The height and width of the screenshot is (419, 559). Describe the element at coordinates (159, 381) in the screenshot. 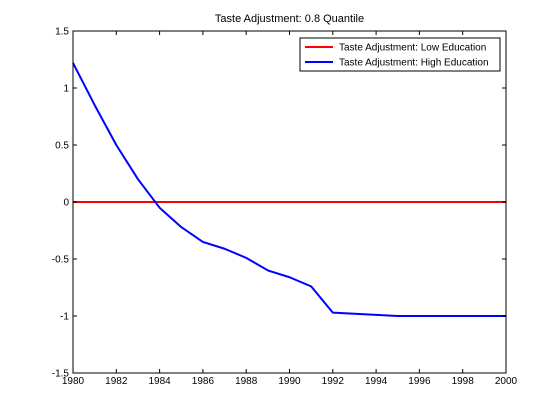

I see `x-tick-label: 1984` at that location.